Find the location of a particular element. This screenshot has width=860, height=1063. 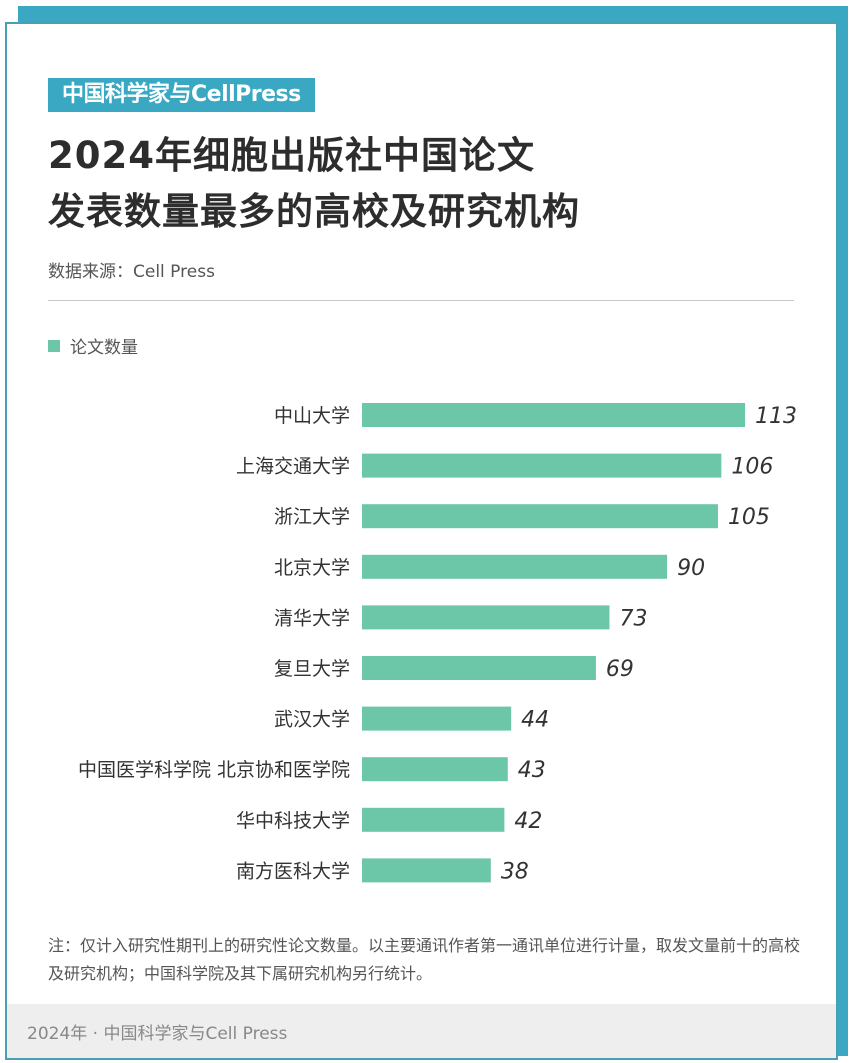

category-label: 复旦大学 is located at coordinates (312, 669).